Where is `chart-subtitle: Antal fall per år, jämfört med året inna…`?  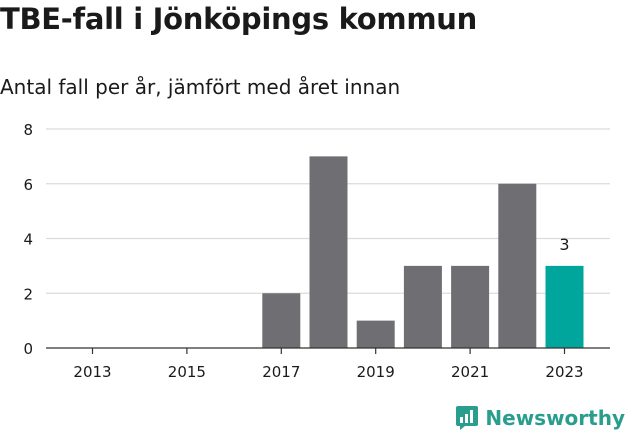 chart-subtitle: Antal fall per år, jämfört med året inna… is located at coordinates (200, 87).